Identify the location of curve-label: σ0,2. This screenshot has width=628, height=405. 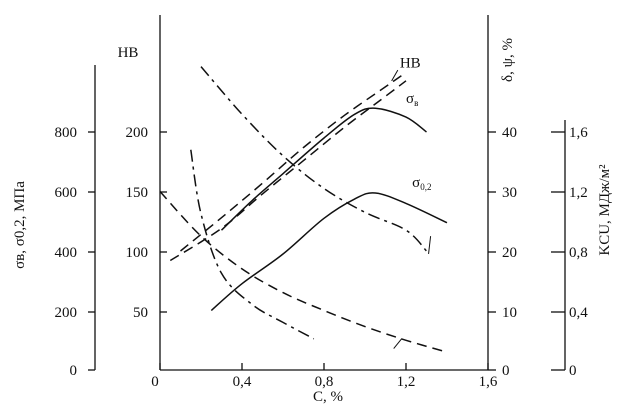
(421, 183).